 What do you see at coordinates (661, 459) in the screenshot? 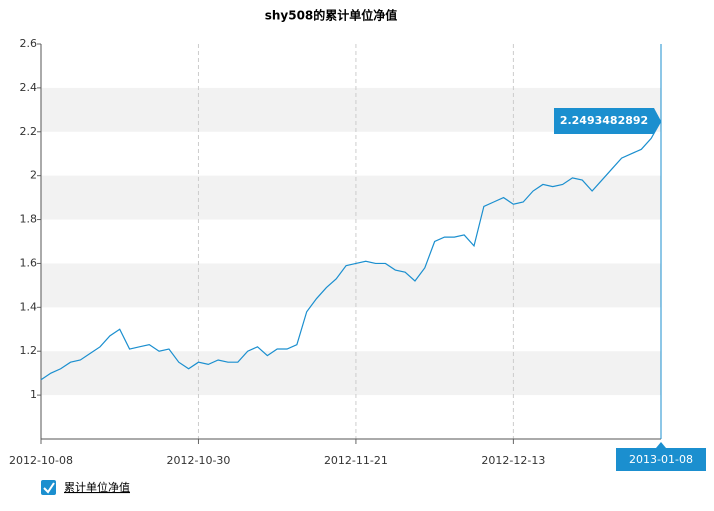
I see `x-highlight-label: 2013-01-08` at bounding box center [661, 459].